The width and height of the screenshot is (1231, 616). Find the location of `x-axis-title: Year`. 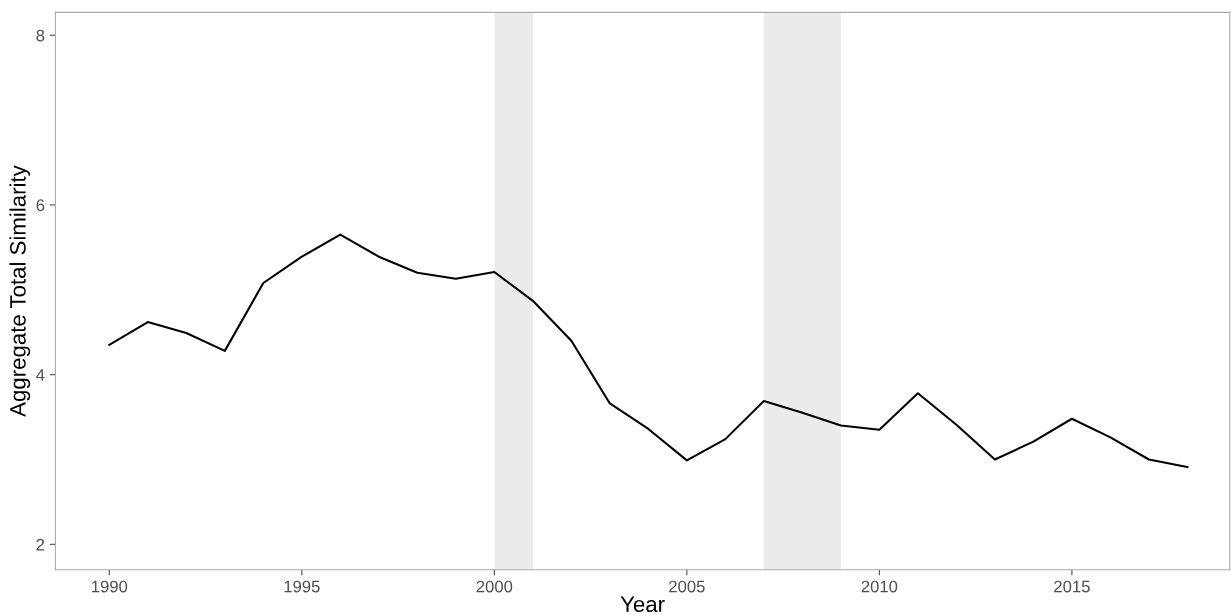

x-axis-title: Year is located at coordinates (642, 604).